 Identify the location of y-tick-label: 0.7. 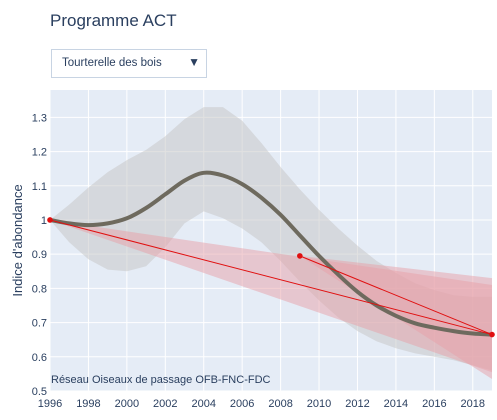
(39, 324).